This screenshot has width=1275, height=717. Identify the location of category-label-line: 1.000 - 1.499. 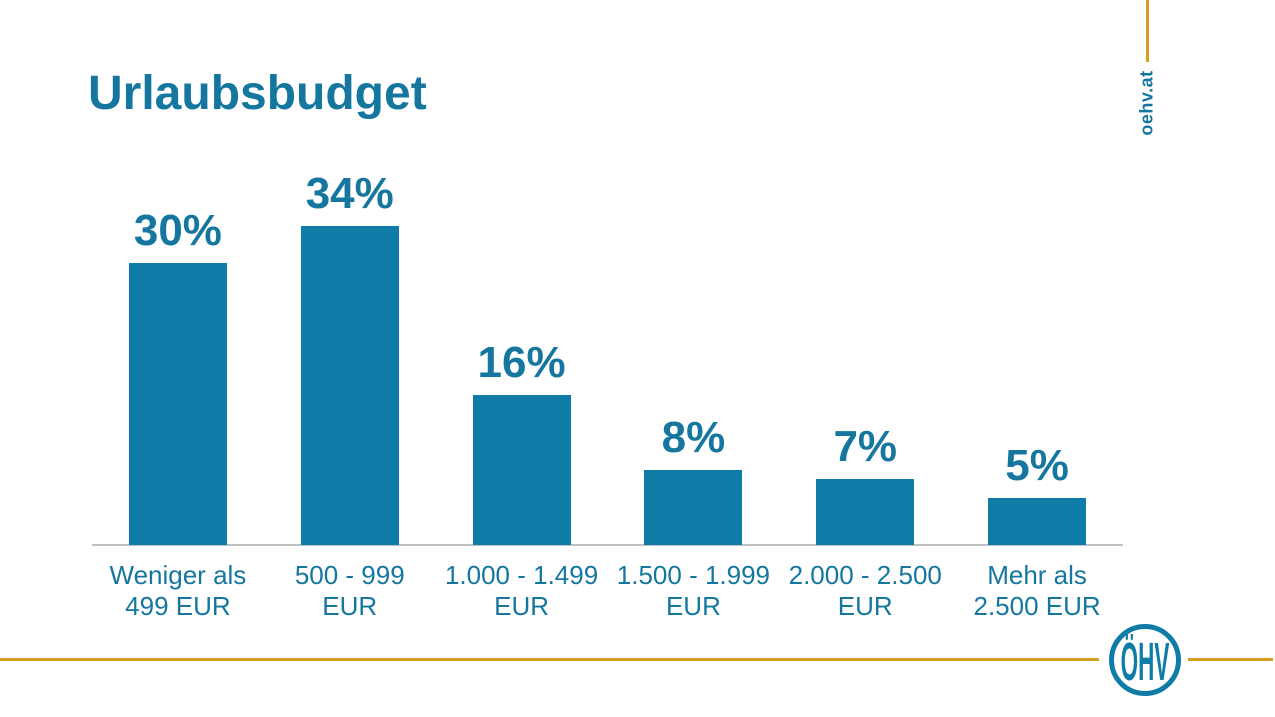
(521, 575).